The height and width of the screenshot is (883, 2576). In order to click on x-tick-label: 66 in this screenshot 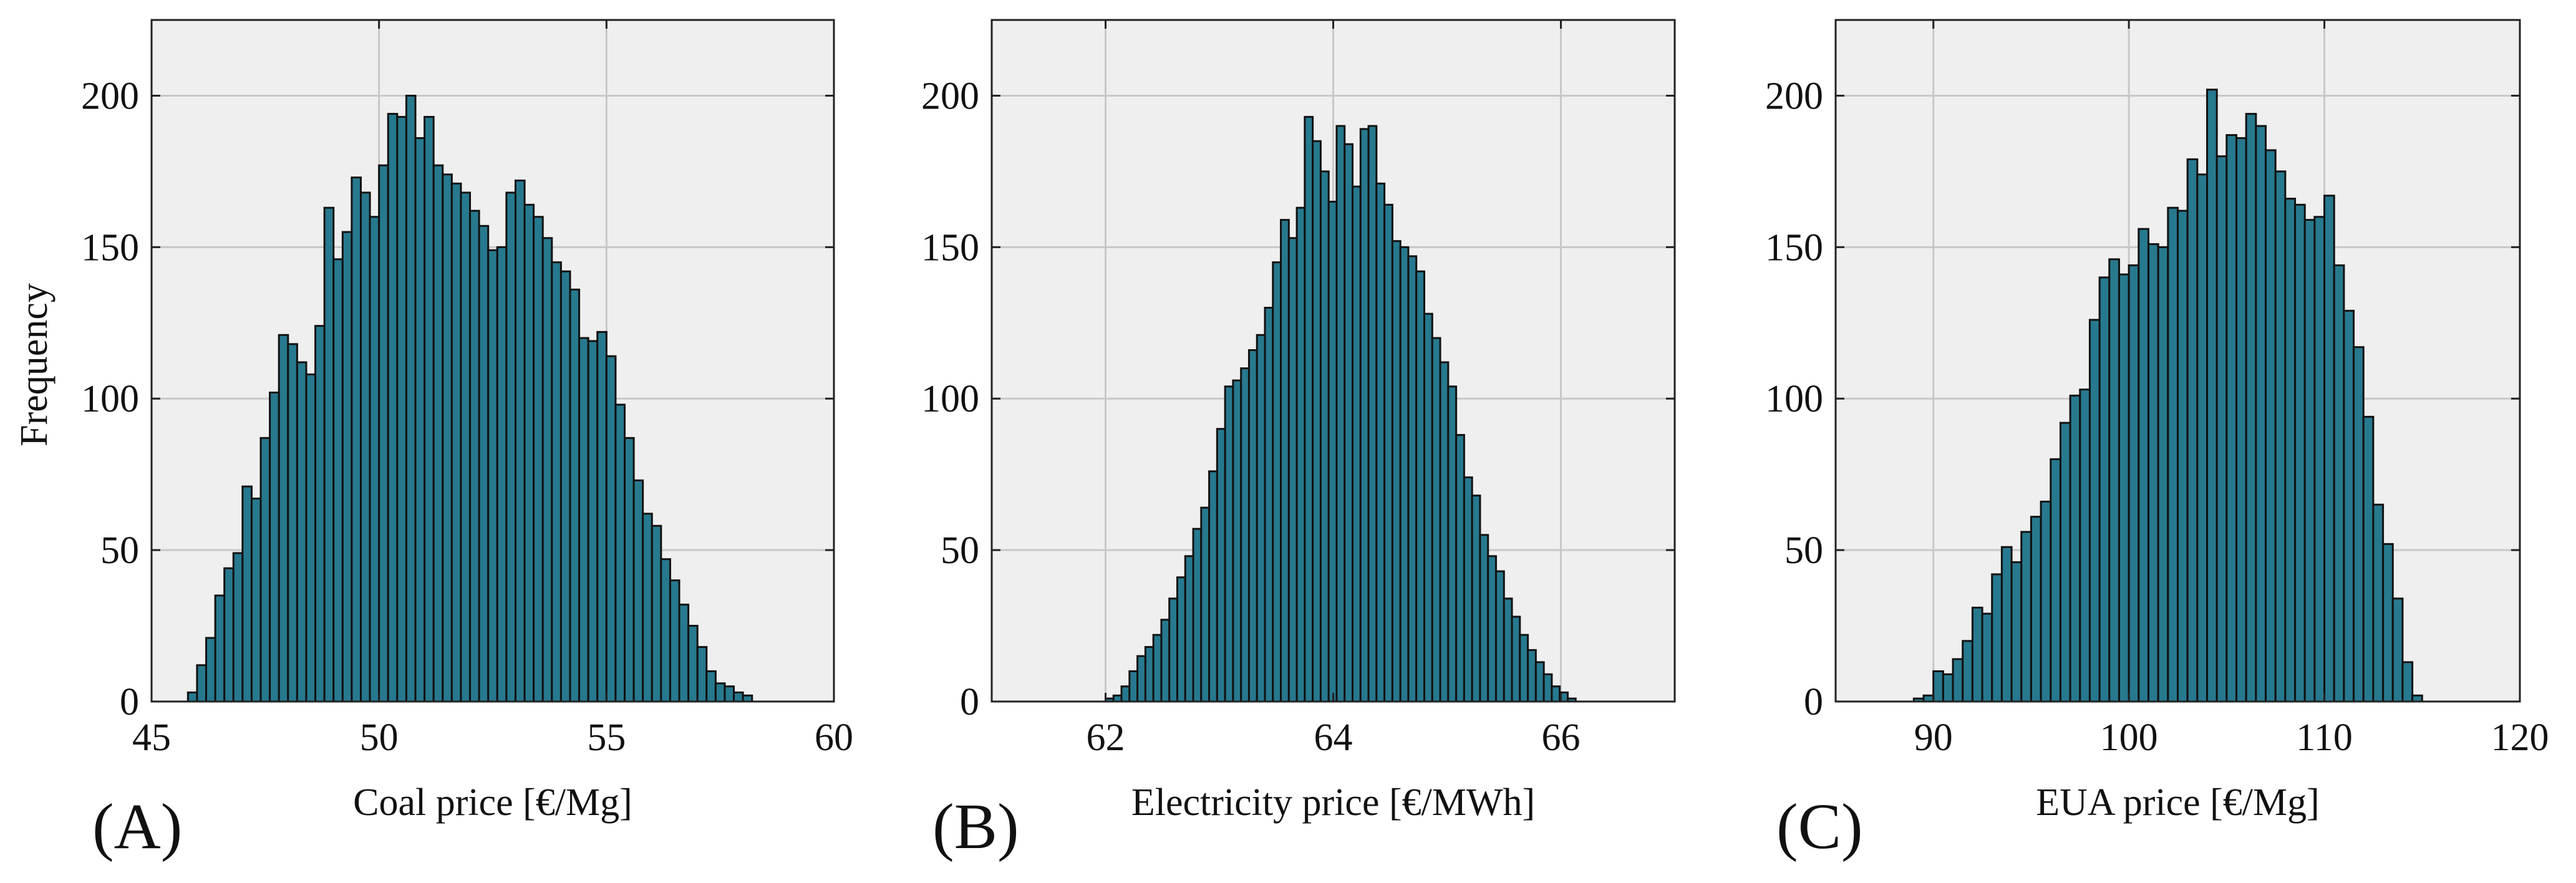, I will do `click(1562, 738)`.